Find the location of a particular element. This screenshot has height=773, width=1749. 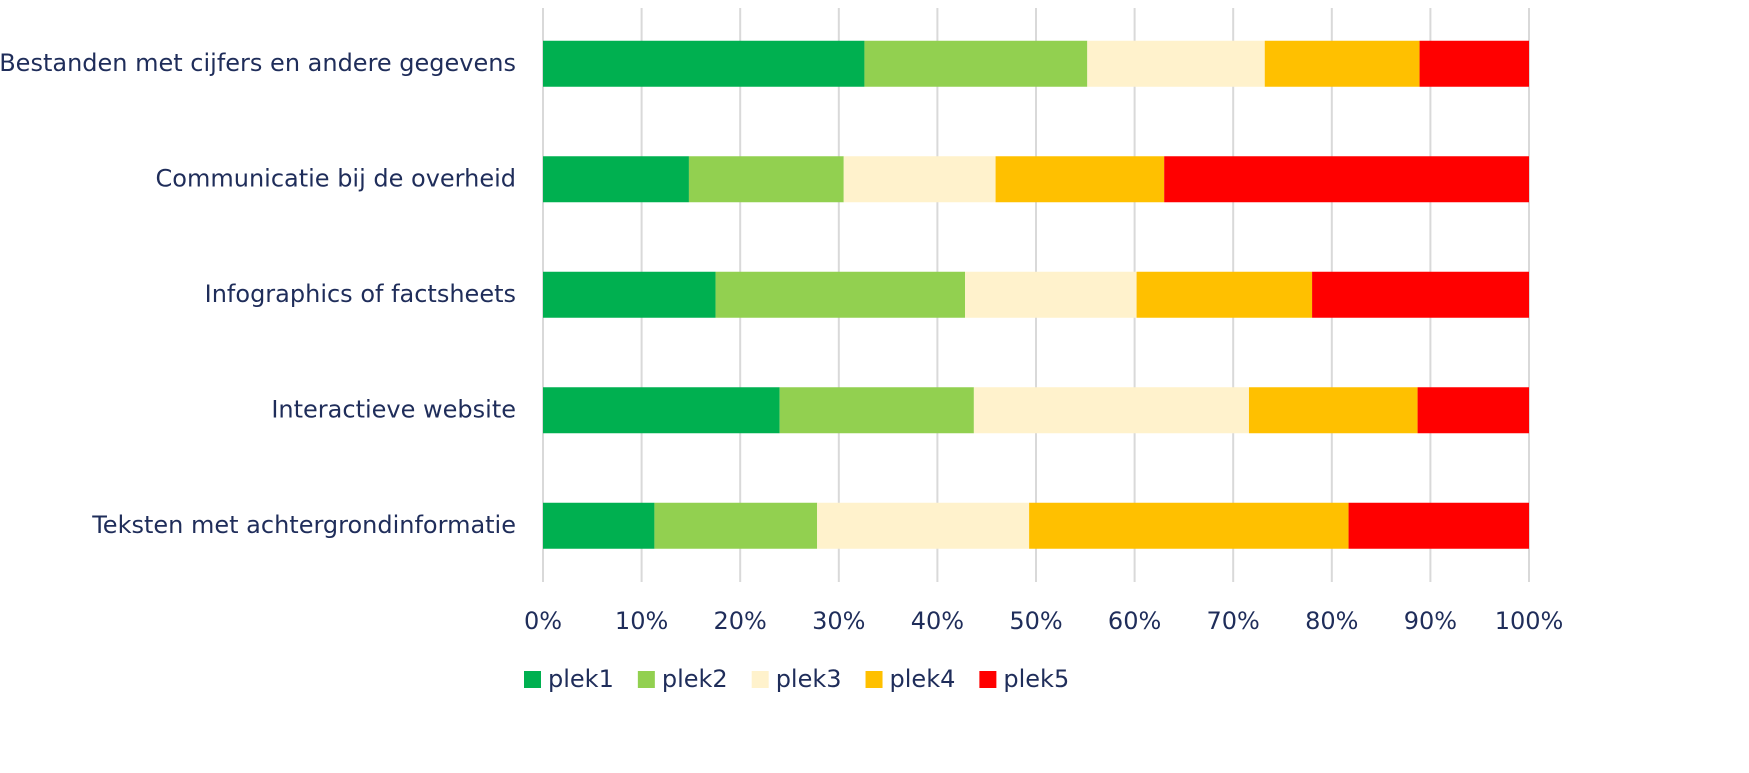

x-tick-label: 60% is located at coordinates (1134, 621).